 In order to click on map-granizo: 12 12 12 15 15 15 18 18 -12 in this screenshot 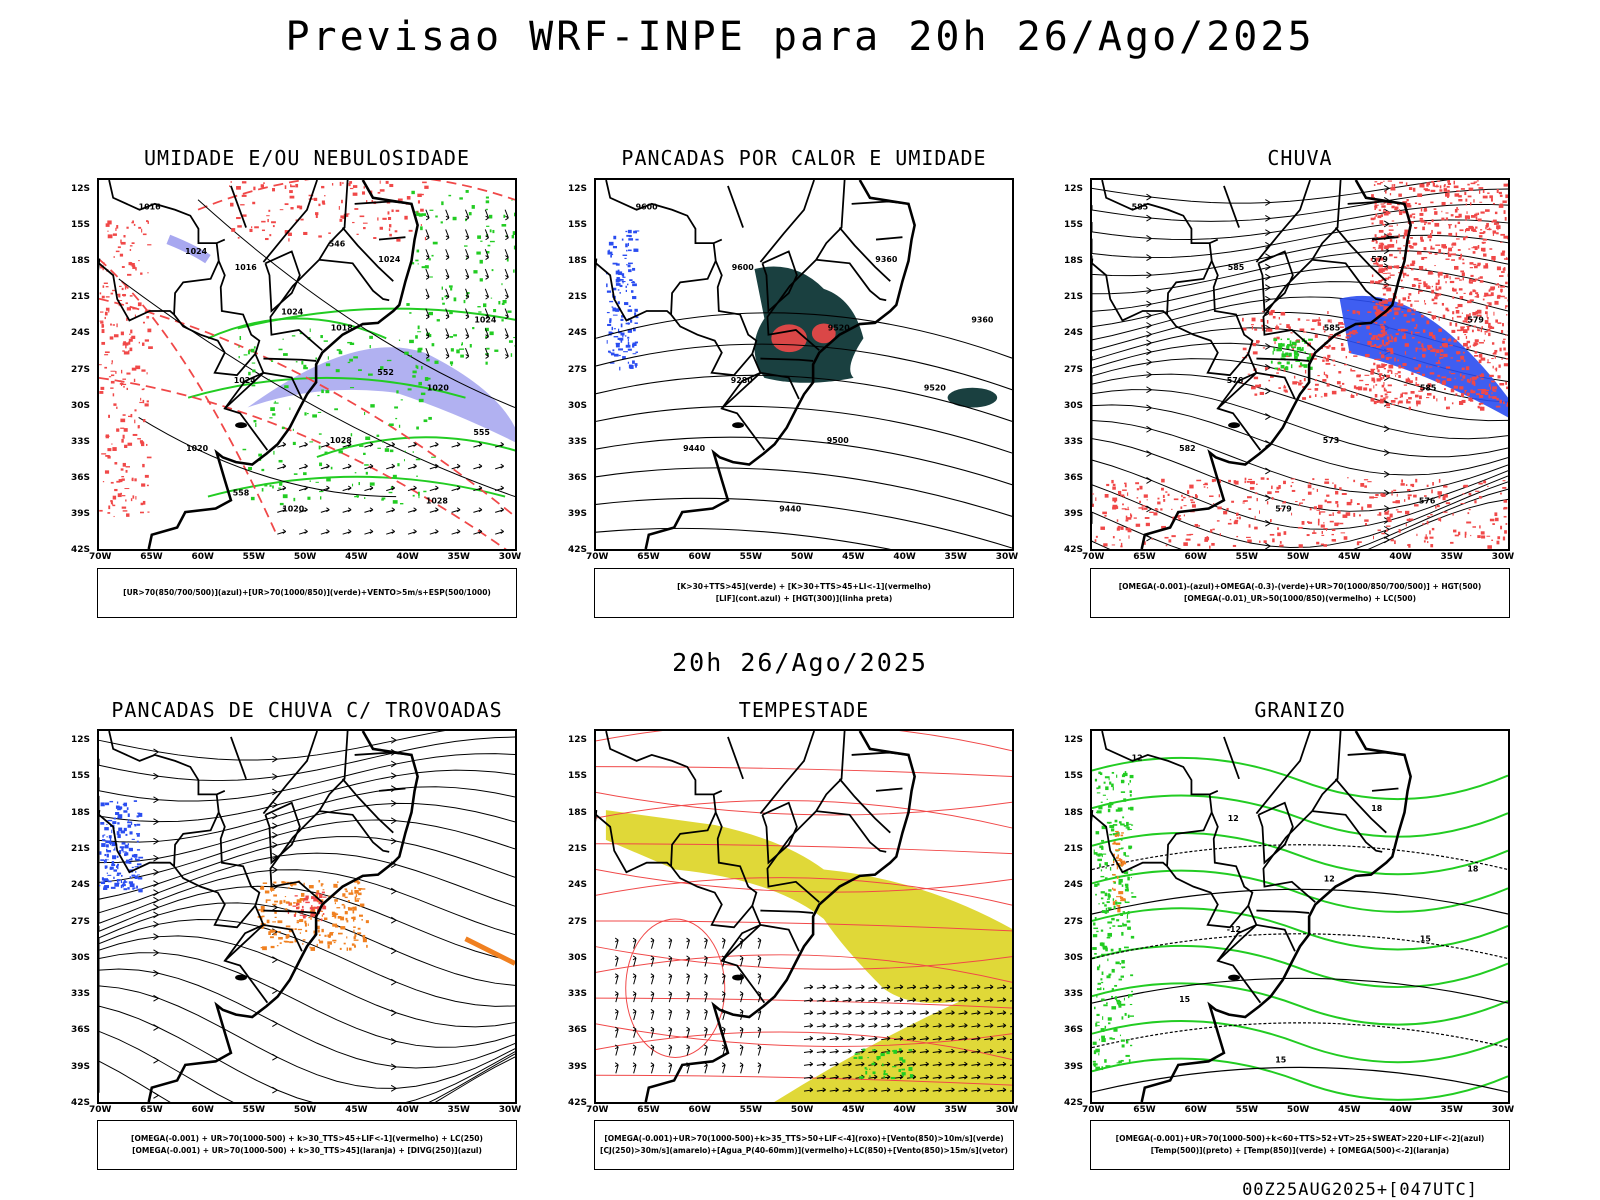, I will do `click(1300, 916)`.